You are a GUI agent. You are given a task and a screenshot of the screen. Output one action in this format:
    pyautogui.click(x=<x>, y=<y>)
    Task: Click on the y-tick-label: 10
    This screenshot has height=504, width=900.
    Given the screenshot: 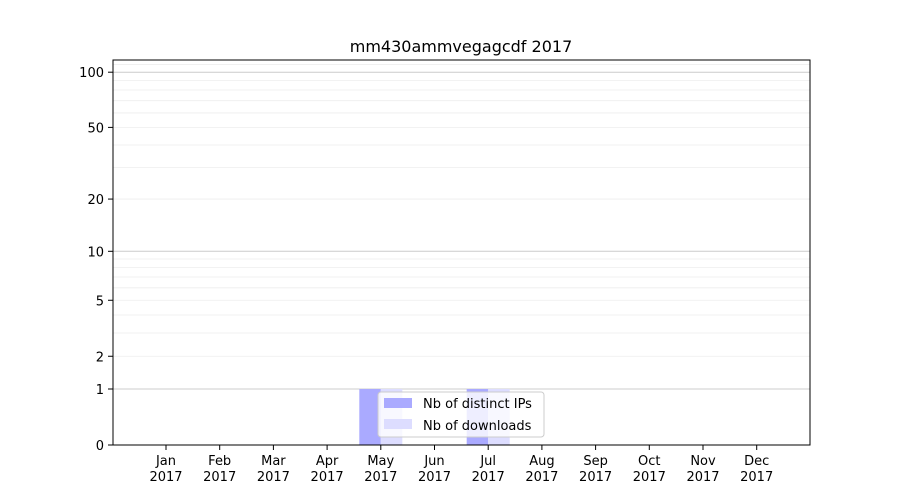 What is the action you would take?
    pyautogui.click(x=95, y=252)
    